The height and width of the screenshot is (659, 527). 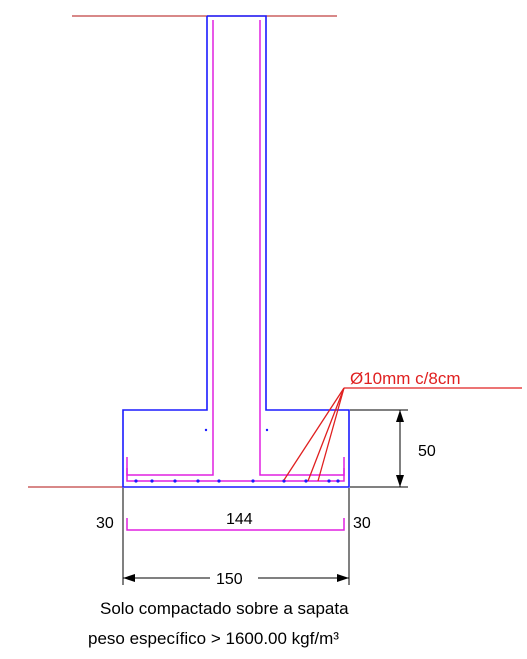 What do you see at coordinates (400, 416) in the screenshot?
I see `height-arrow-top` at bounding box center [400, 416].